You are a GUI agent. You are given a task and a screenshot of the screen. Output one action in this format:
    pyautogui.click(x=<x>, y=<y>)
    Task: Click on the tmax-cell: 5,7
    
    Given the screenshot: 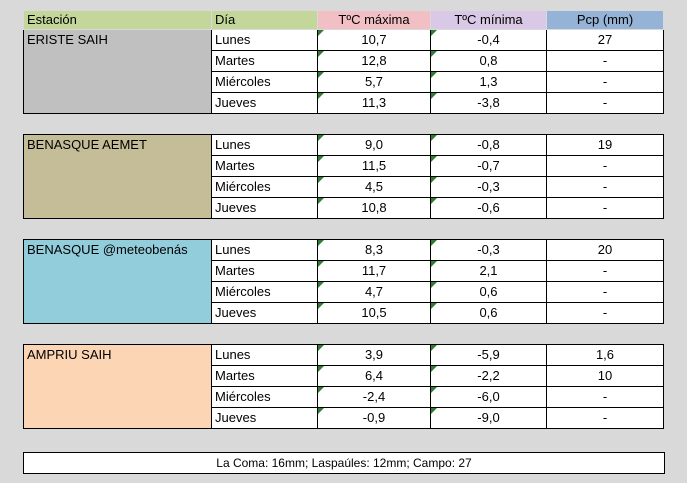 What is the action you would take?
    pyautogui.click(x=374, y=82)
    